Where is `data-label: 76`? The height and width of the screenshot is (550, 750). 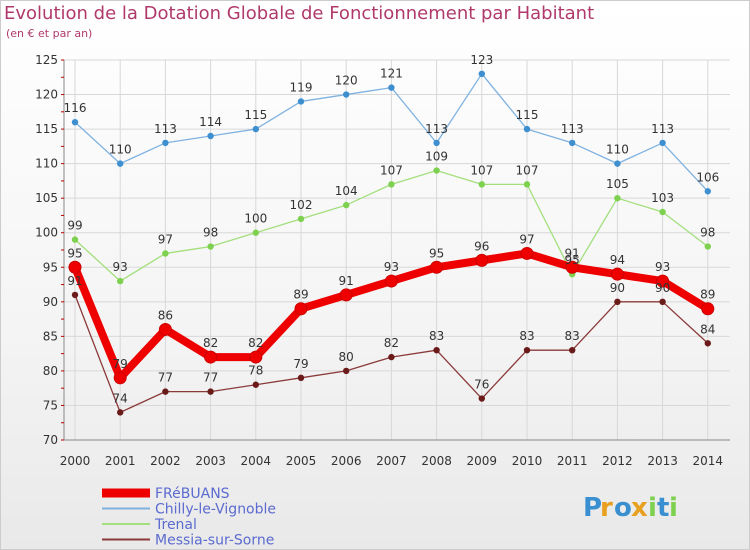
data-label: 76 is located at coordinates (481, 385).